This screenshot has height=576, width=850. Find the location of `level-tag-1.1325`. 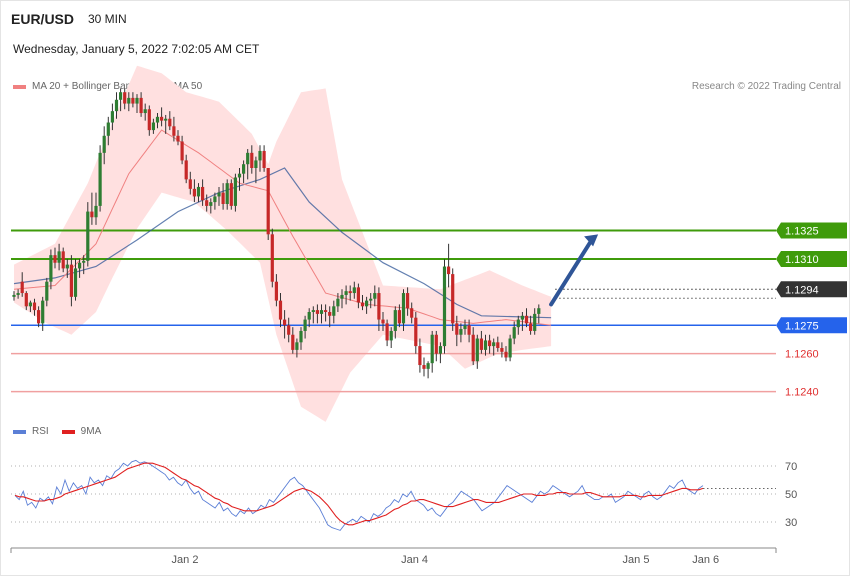

level-tag-1.1325 is located at coordinates (811, 230).